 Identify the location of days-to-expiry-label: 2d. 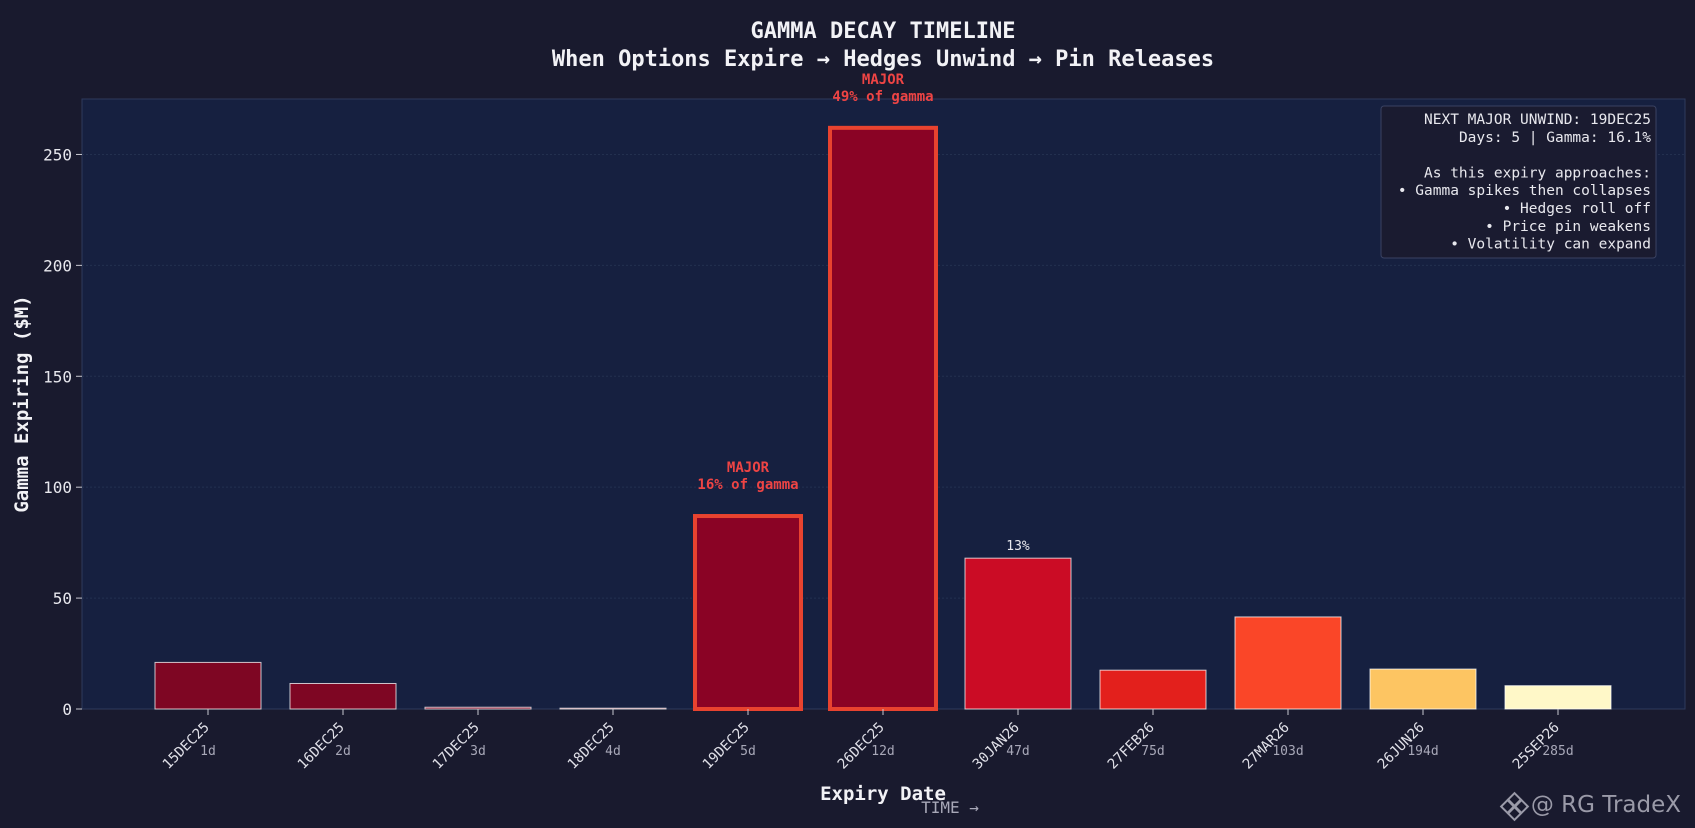
(343, 751).